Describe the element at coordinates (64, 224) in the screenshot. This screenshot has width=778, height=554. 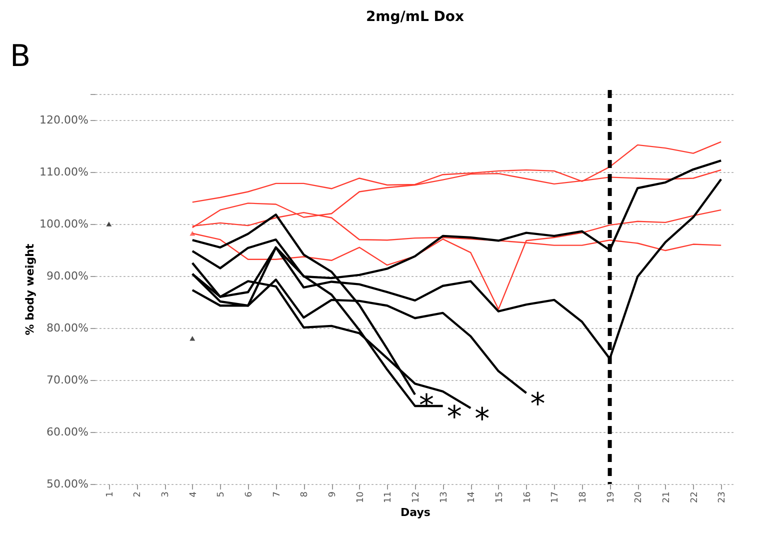
I see `y-tick-label: 100.00%` at that location.